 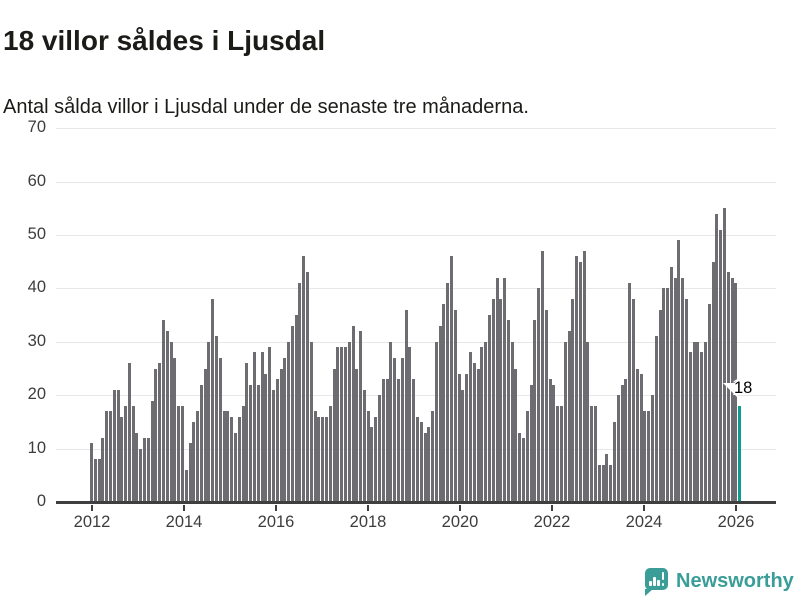 What do you see at coordinates (36, 394) in the screenshot?
I see `y-tick-label: 20` at bounding box center [36, 394].